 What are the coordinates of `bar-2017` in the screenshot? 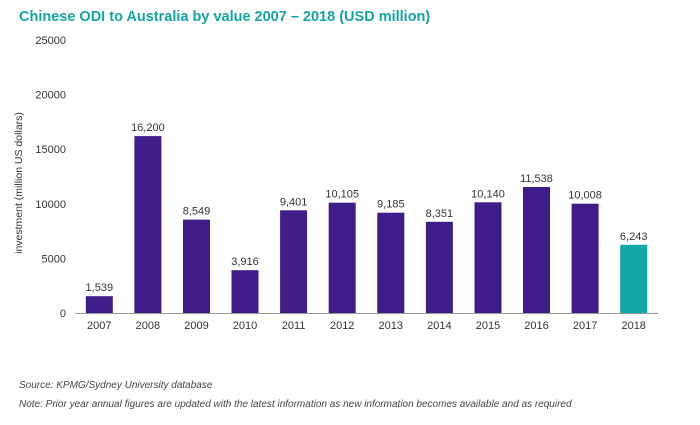 It's located at (585, 258).